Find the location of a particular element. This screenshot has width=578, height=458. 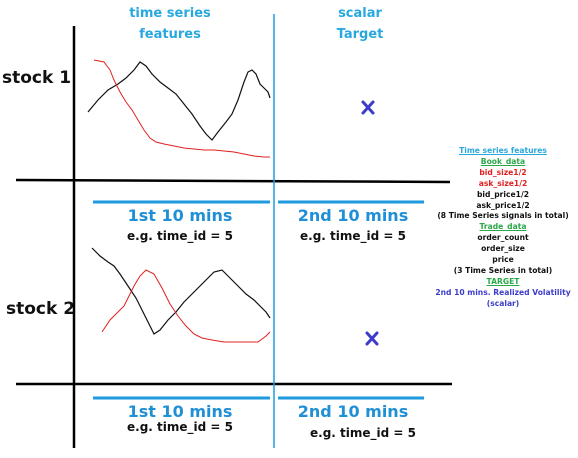

legend-target-line1: 2nd 10 mins. Realized Volatility is located at coordinates (503, 292).